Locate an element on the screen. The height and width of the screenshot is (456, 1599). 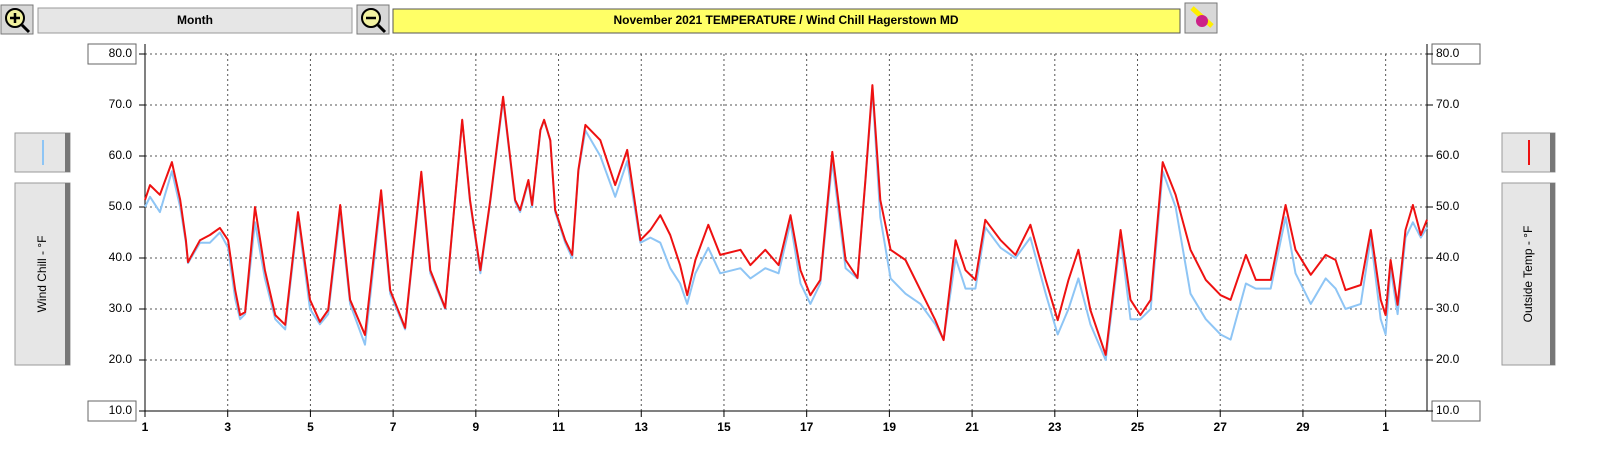
zoom-in-button is located at coordinates (17, 19).